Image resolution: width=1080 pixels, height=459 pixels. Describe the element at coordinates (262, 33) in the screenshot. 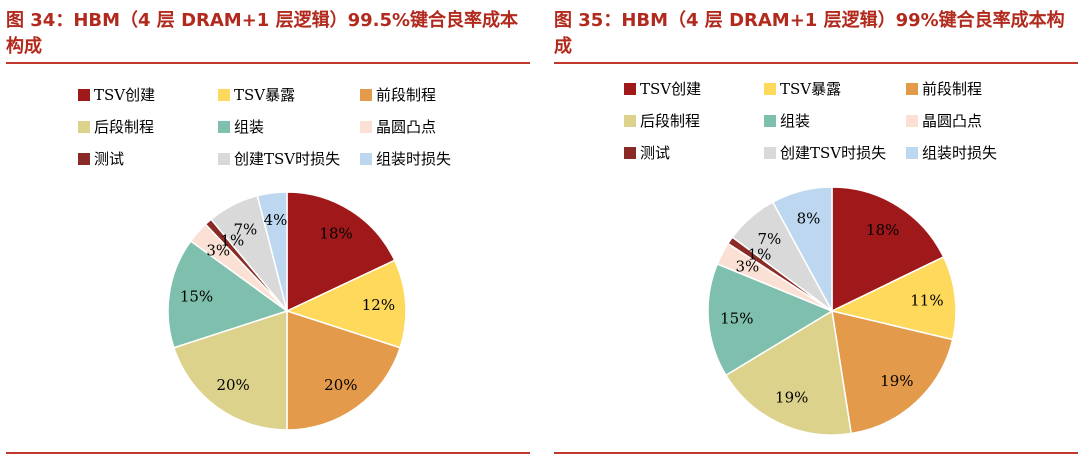

I see `chart-title: 图 34：HBM（4 层 DRAM+1 层逻辑）99.5%键合良率成本构成` at that location.